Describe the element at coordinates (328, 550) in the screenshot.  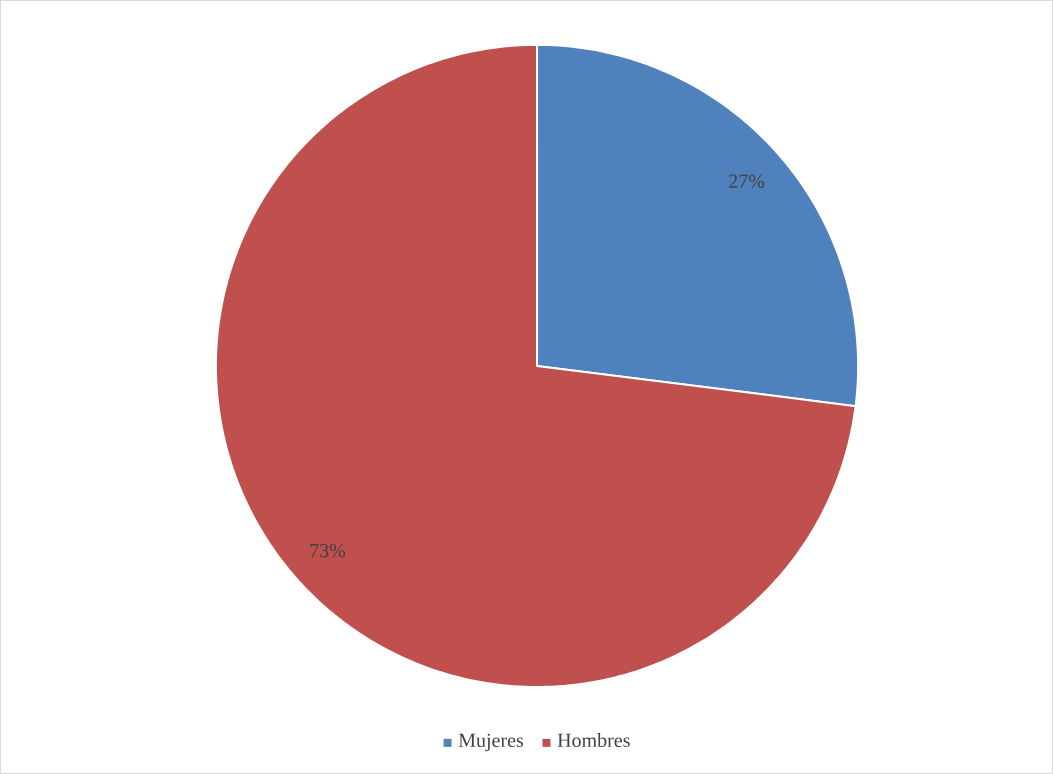
I see `data-label: 73%` at that location.